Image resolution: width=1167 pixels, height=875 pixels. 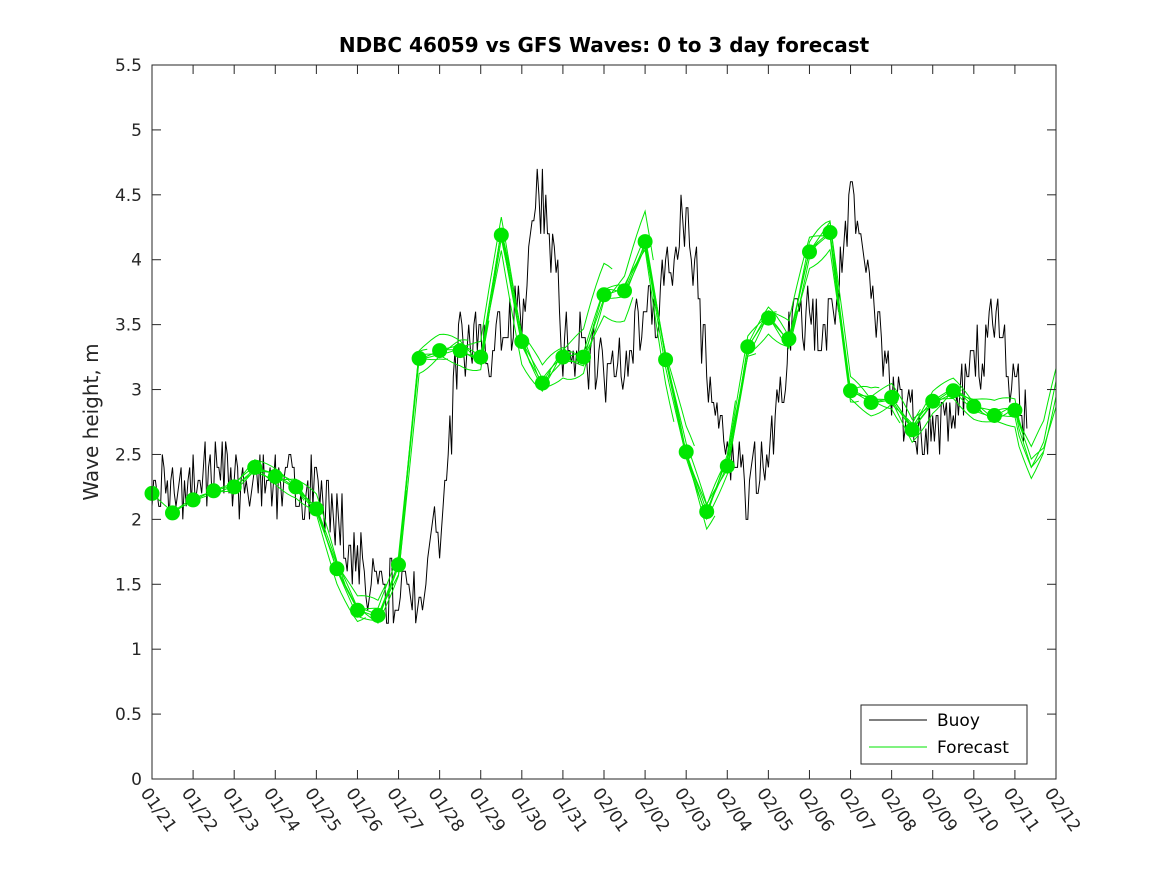 I want to click on y-tick-label: 4.5, so click(x=128, y=196).